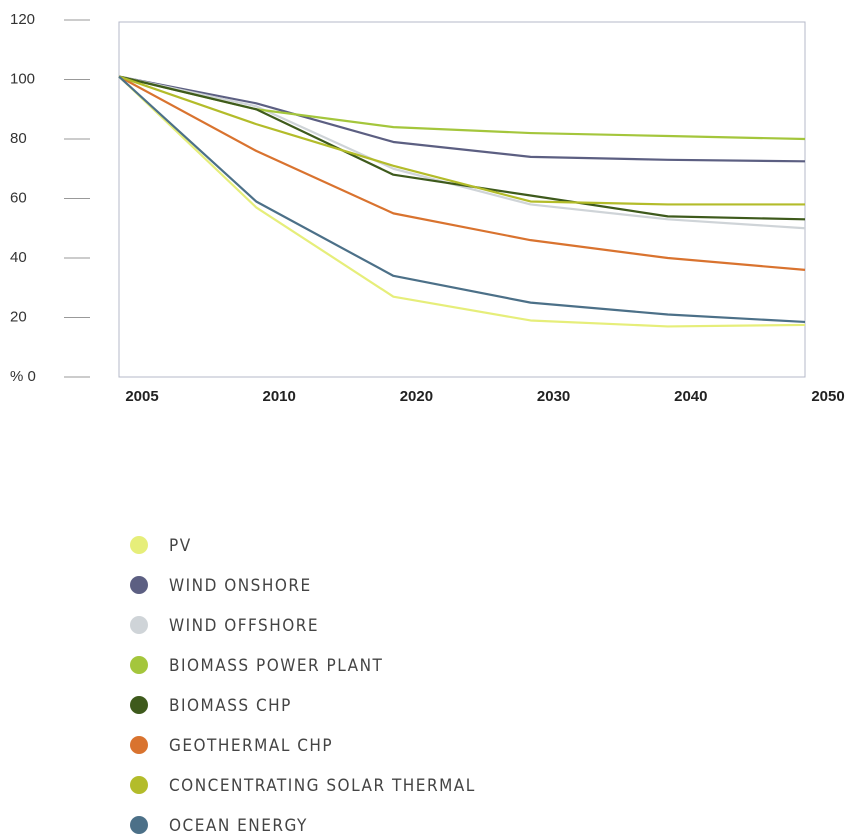  Describe the element at coordinates (238, 826) in the screenshot. I see `legend-label: OCEAN ENERGY` at that location.